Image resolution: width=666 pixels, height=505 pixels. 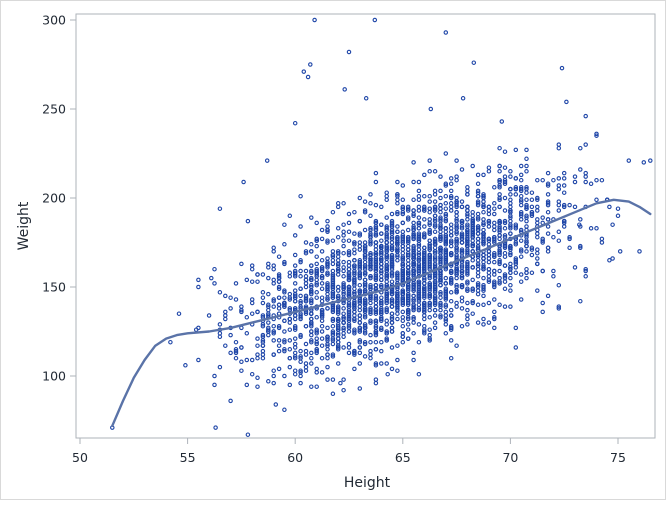 What do you see at coordinates (80, 457) in the screenshot?
I see `x-tick-label: 50` at bounding box center [80, 457].